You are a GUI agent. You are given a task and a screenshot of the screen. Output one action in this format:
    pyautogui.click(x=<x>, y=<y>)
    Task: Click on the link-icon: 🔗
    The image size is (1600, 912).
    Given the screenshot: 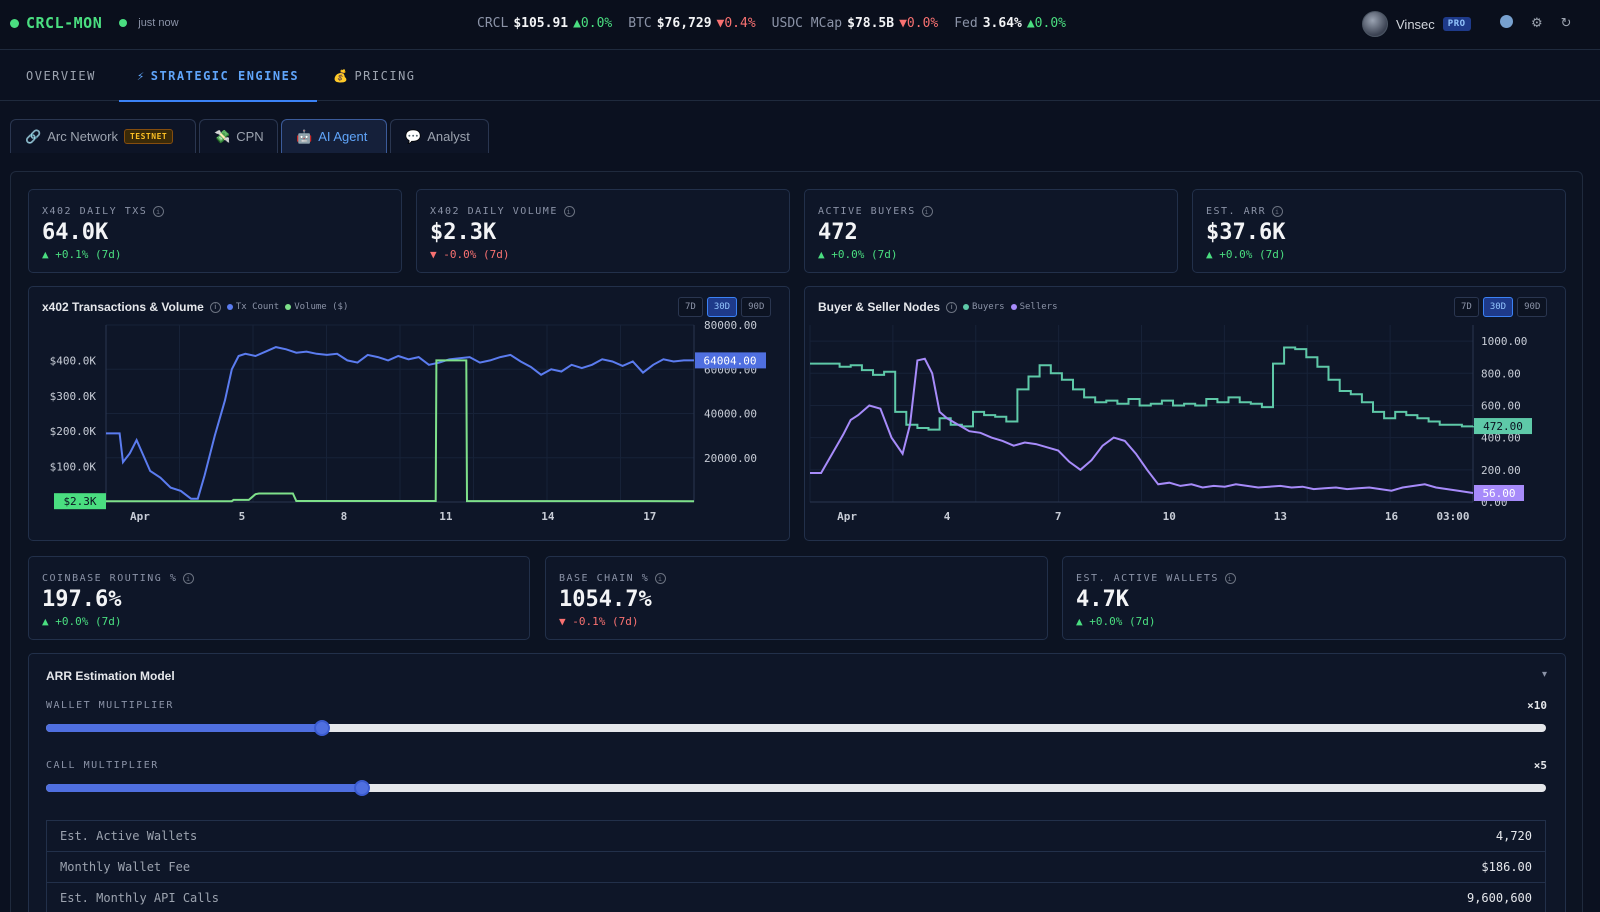 What is the action you would take?
    pyautogui.click(x=33, y=136)
    